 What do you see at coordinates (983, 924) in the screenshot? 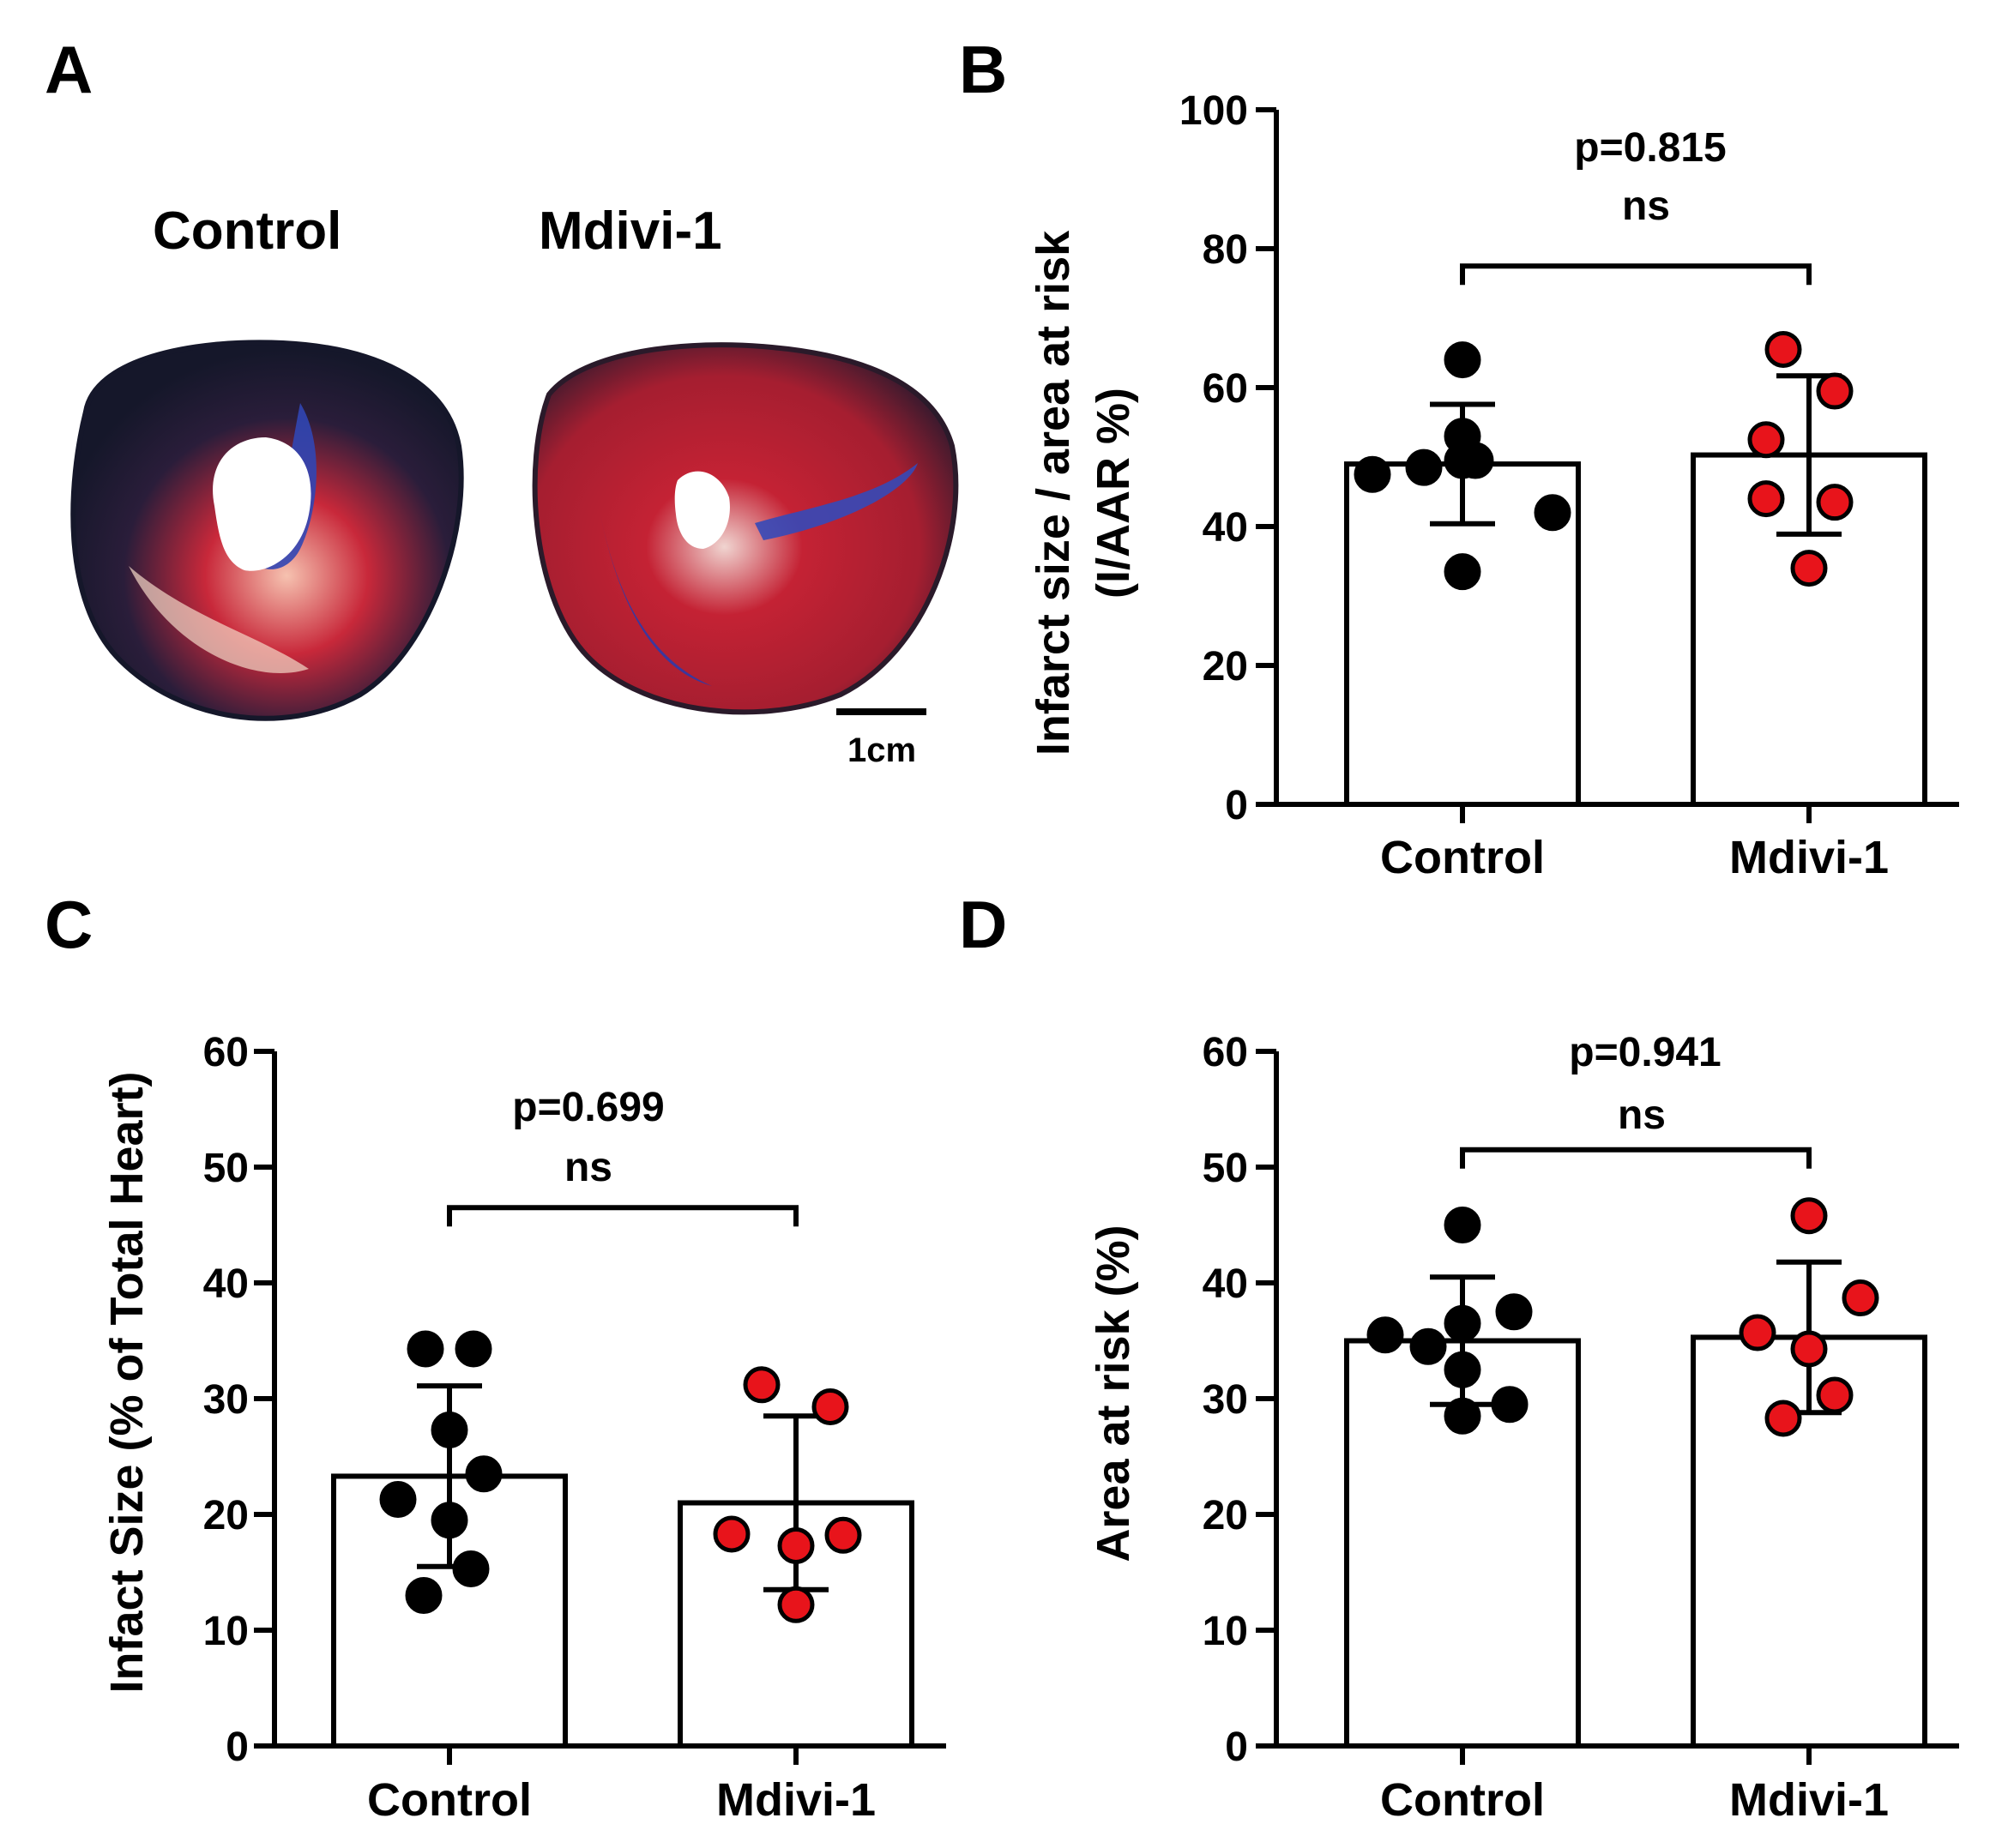
I see `panel-letter-d: D` at bounding box center [983, 924].